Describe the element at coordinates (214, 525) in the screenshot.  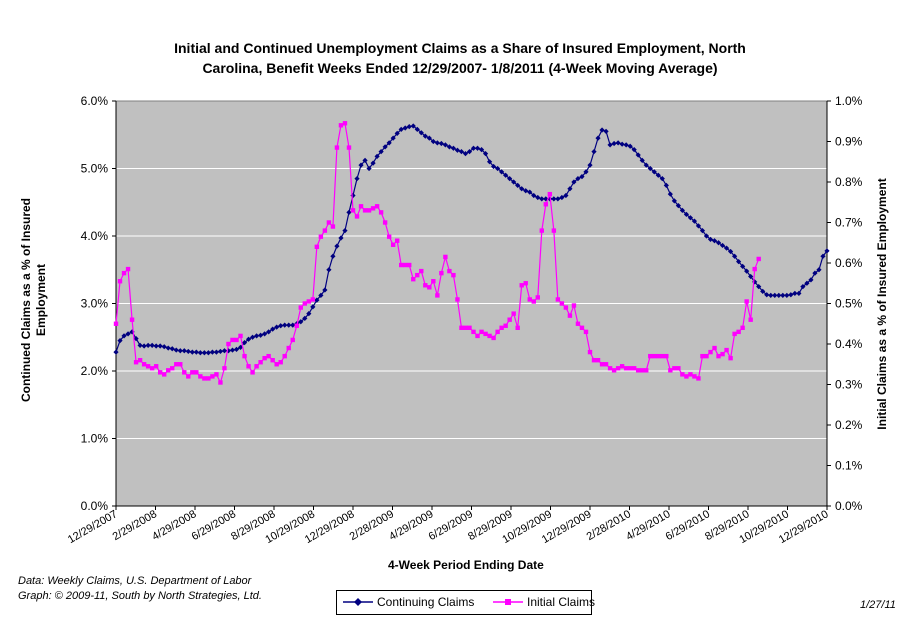
I see `x-tick-label: 6/29/2008` at that location.